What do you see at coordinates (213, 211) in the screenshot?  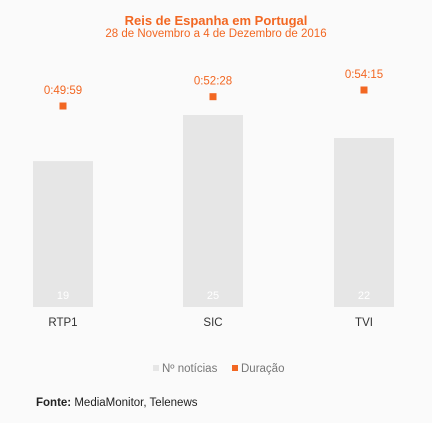 I see `bar-sic` at bounding box center [213, 211].